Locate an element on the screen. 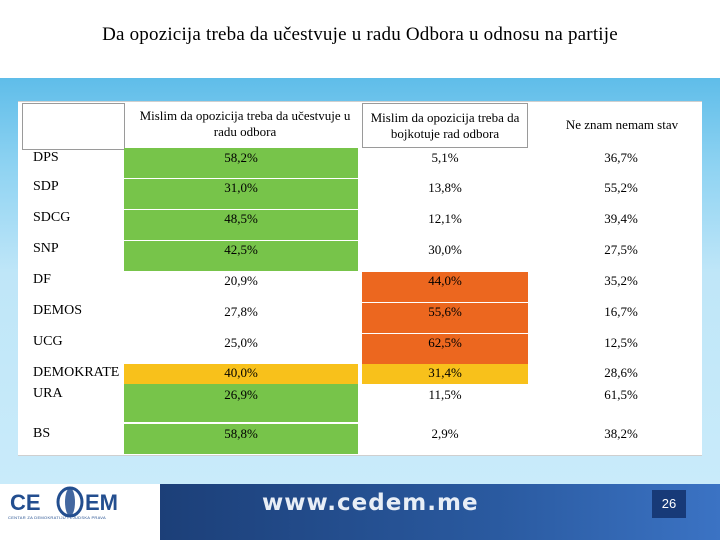 The image size is (720, 540). cell-demokrate-participate: 40,0% is located at coordinates (241, 374).